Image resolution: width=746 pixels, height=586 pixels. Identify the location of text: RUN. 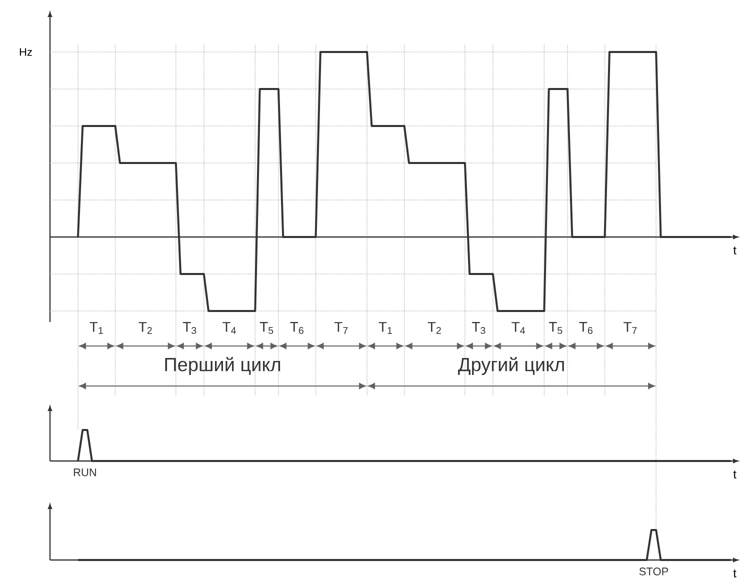
(85, 472).